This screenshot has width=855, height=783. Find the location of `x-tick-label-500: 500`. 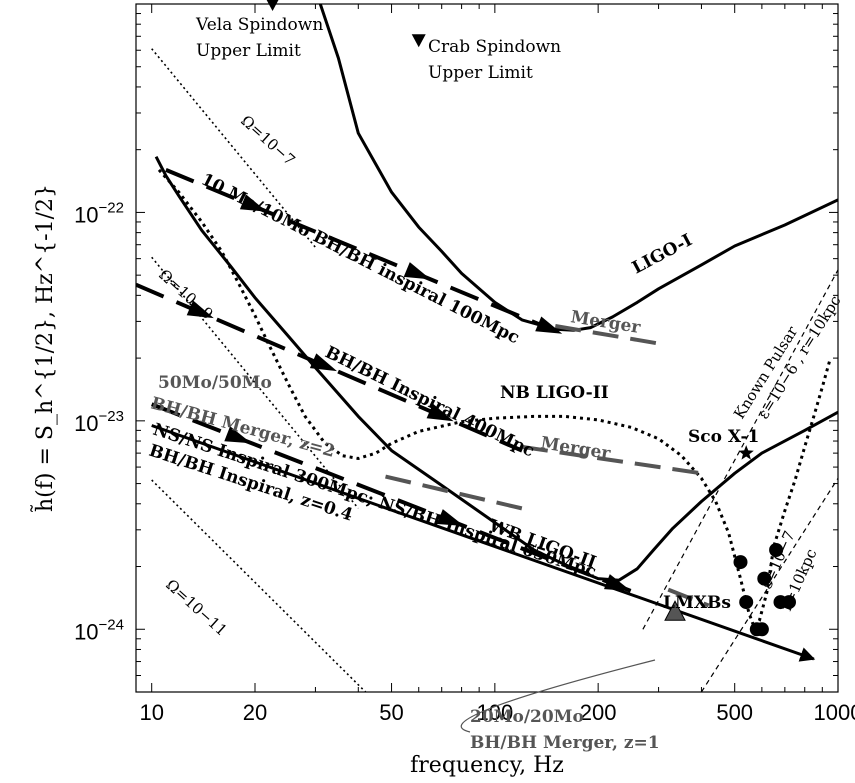

x-tick-label-500: 500 is located at coordinates (734, 712).